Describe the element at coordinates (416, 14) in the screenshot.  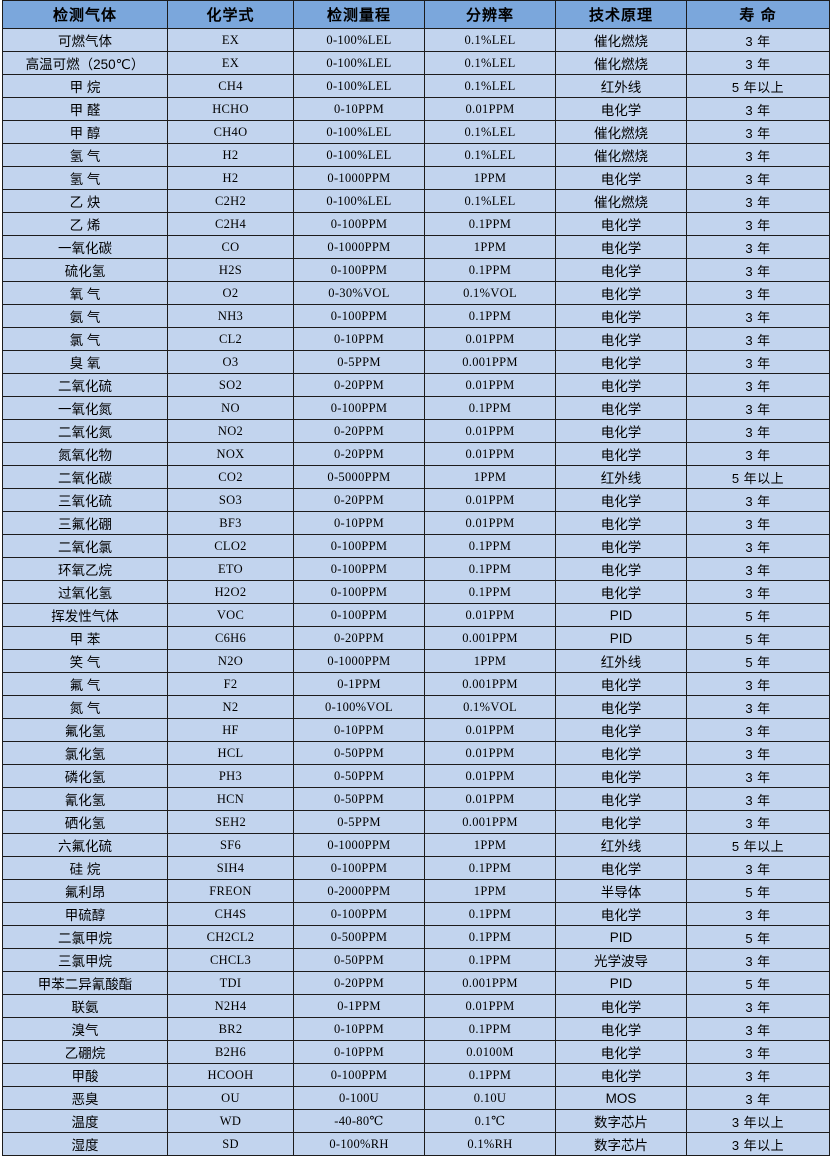
I see `table-header: 检测气体 化学式 检测量程 分辨率 技术原理 寿 命` at that location.